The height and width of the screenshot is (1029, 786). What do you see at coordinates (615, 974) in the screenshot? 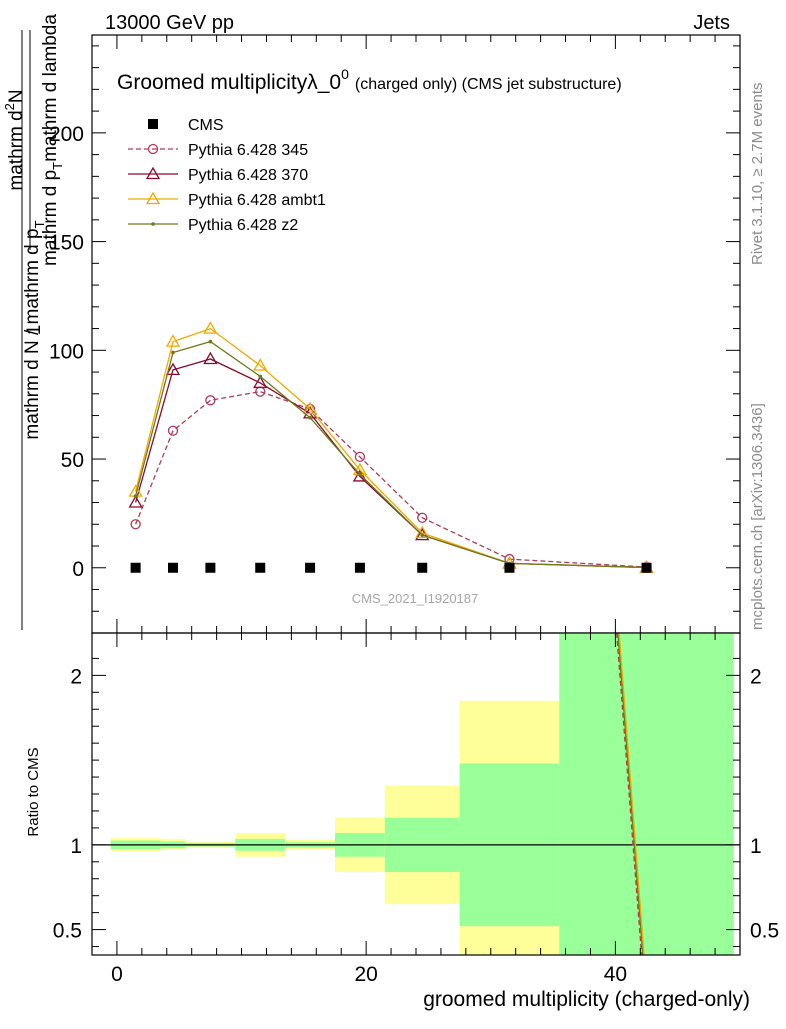
I see `x-tick-label: 40` at bounding box center [615, 974].